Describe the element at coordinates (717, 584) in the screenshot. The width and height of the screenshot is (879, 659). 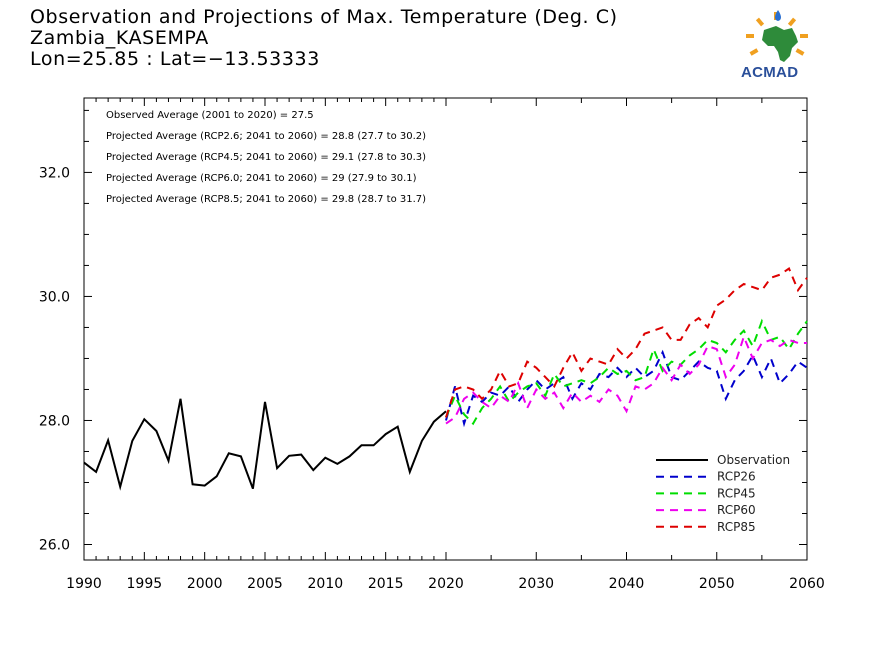
I see `x-tick-label: 2050` at that location.